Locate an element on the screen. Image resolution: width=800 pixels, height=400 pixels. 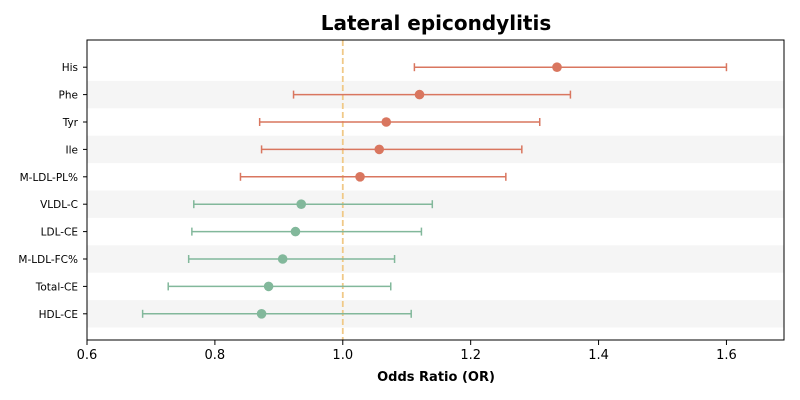
y-tick-label: Tyr is located at coordinates (70, 123).